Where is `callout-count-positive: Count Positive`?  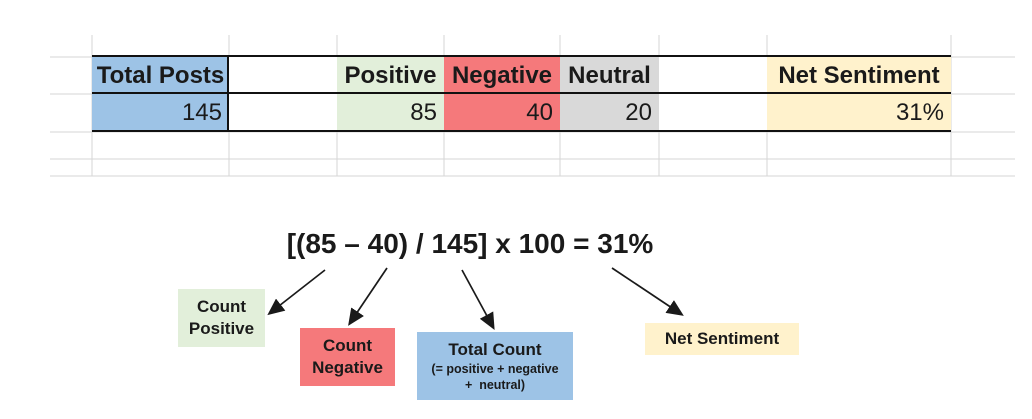
callout-count-positive: Count Positive is located at coordinates (221, 318).